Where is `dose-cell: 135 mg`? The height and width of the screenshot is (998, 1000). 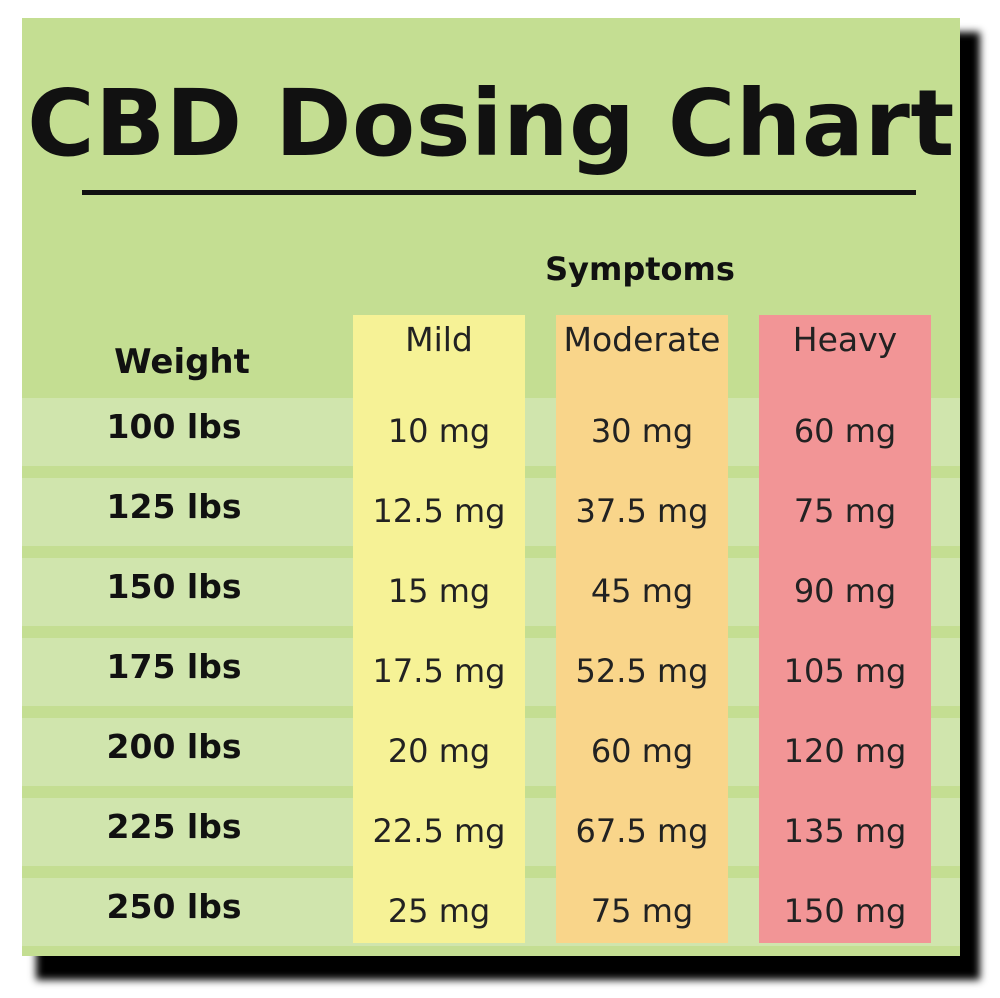 dose-cell: 135 mg is located at coordinates (845, 831).